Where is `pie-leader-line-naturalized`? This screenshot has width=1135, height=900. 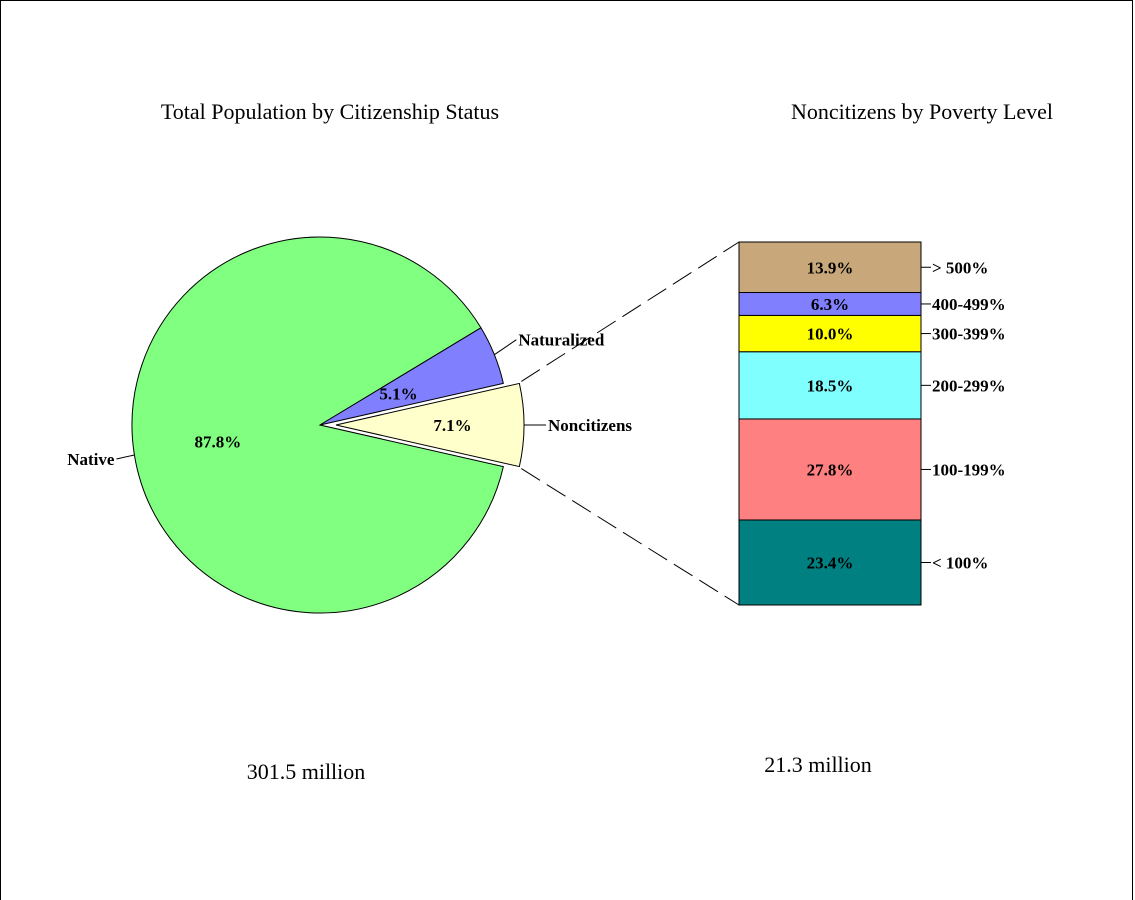
pie-leader-line-naturalized is located at coordinates (505, 347).